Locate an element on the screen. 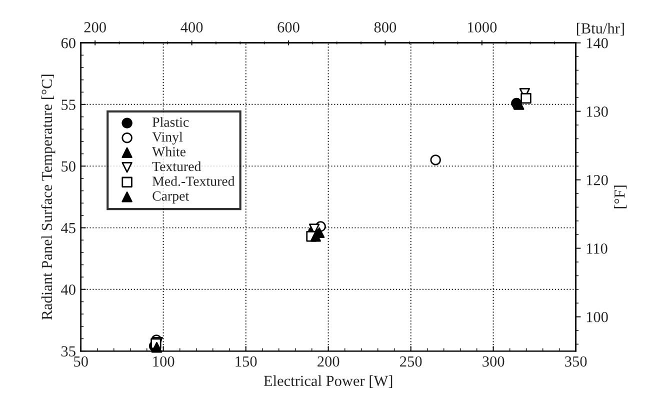 This screenshot has width=647, height=412. y-tick-label: 35 is located at coordinates (68, 351).